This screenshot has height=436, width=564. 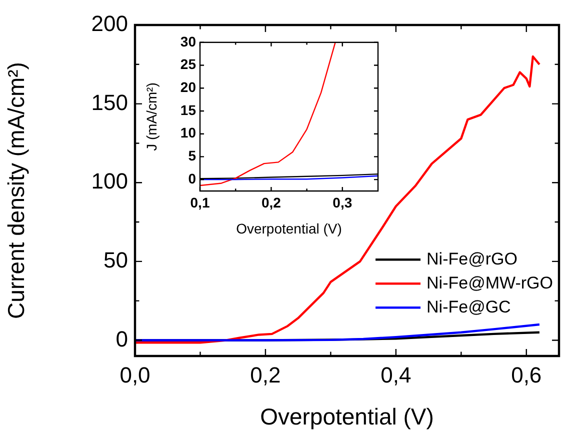 I want to click on y-tick-label: 25, so click(x=188, y=64).